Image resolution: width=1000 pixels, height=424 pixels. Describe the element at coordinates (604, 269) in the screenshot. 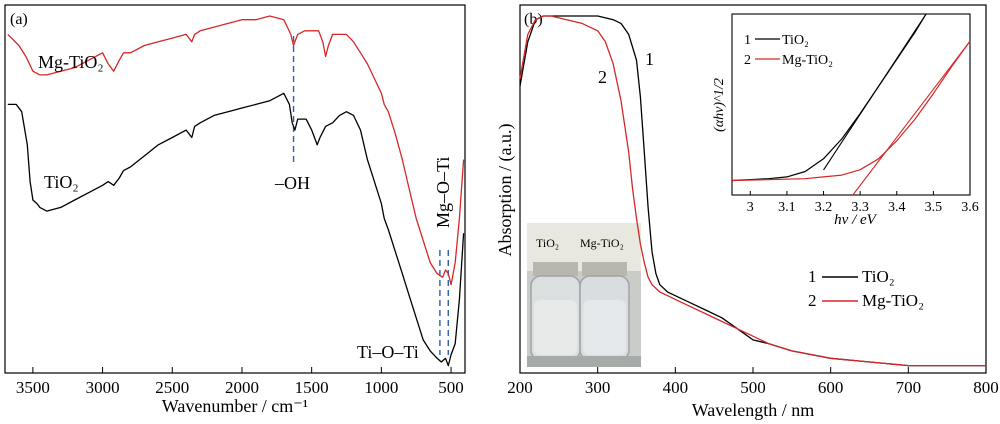

I see `vial-cap-right` at that location.